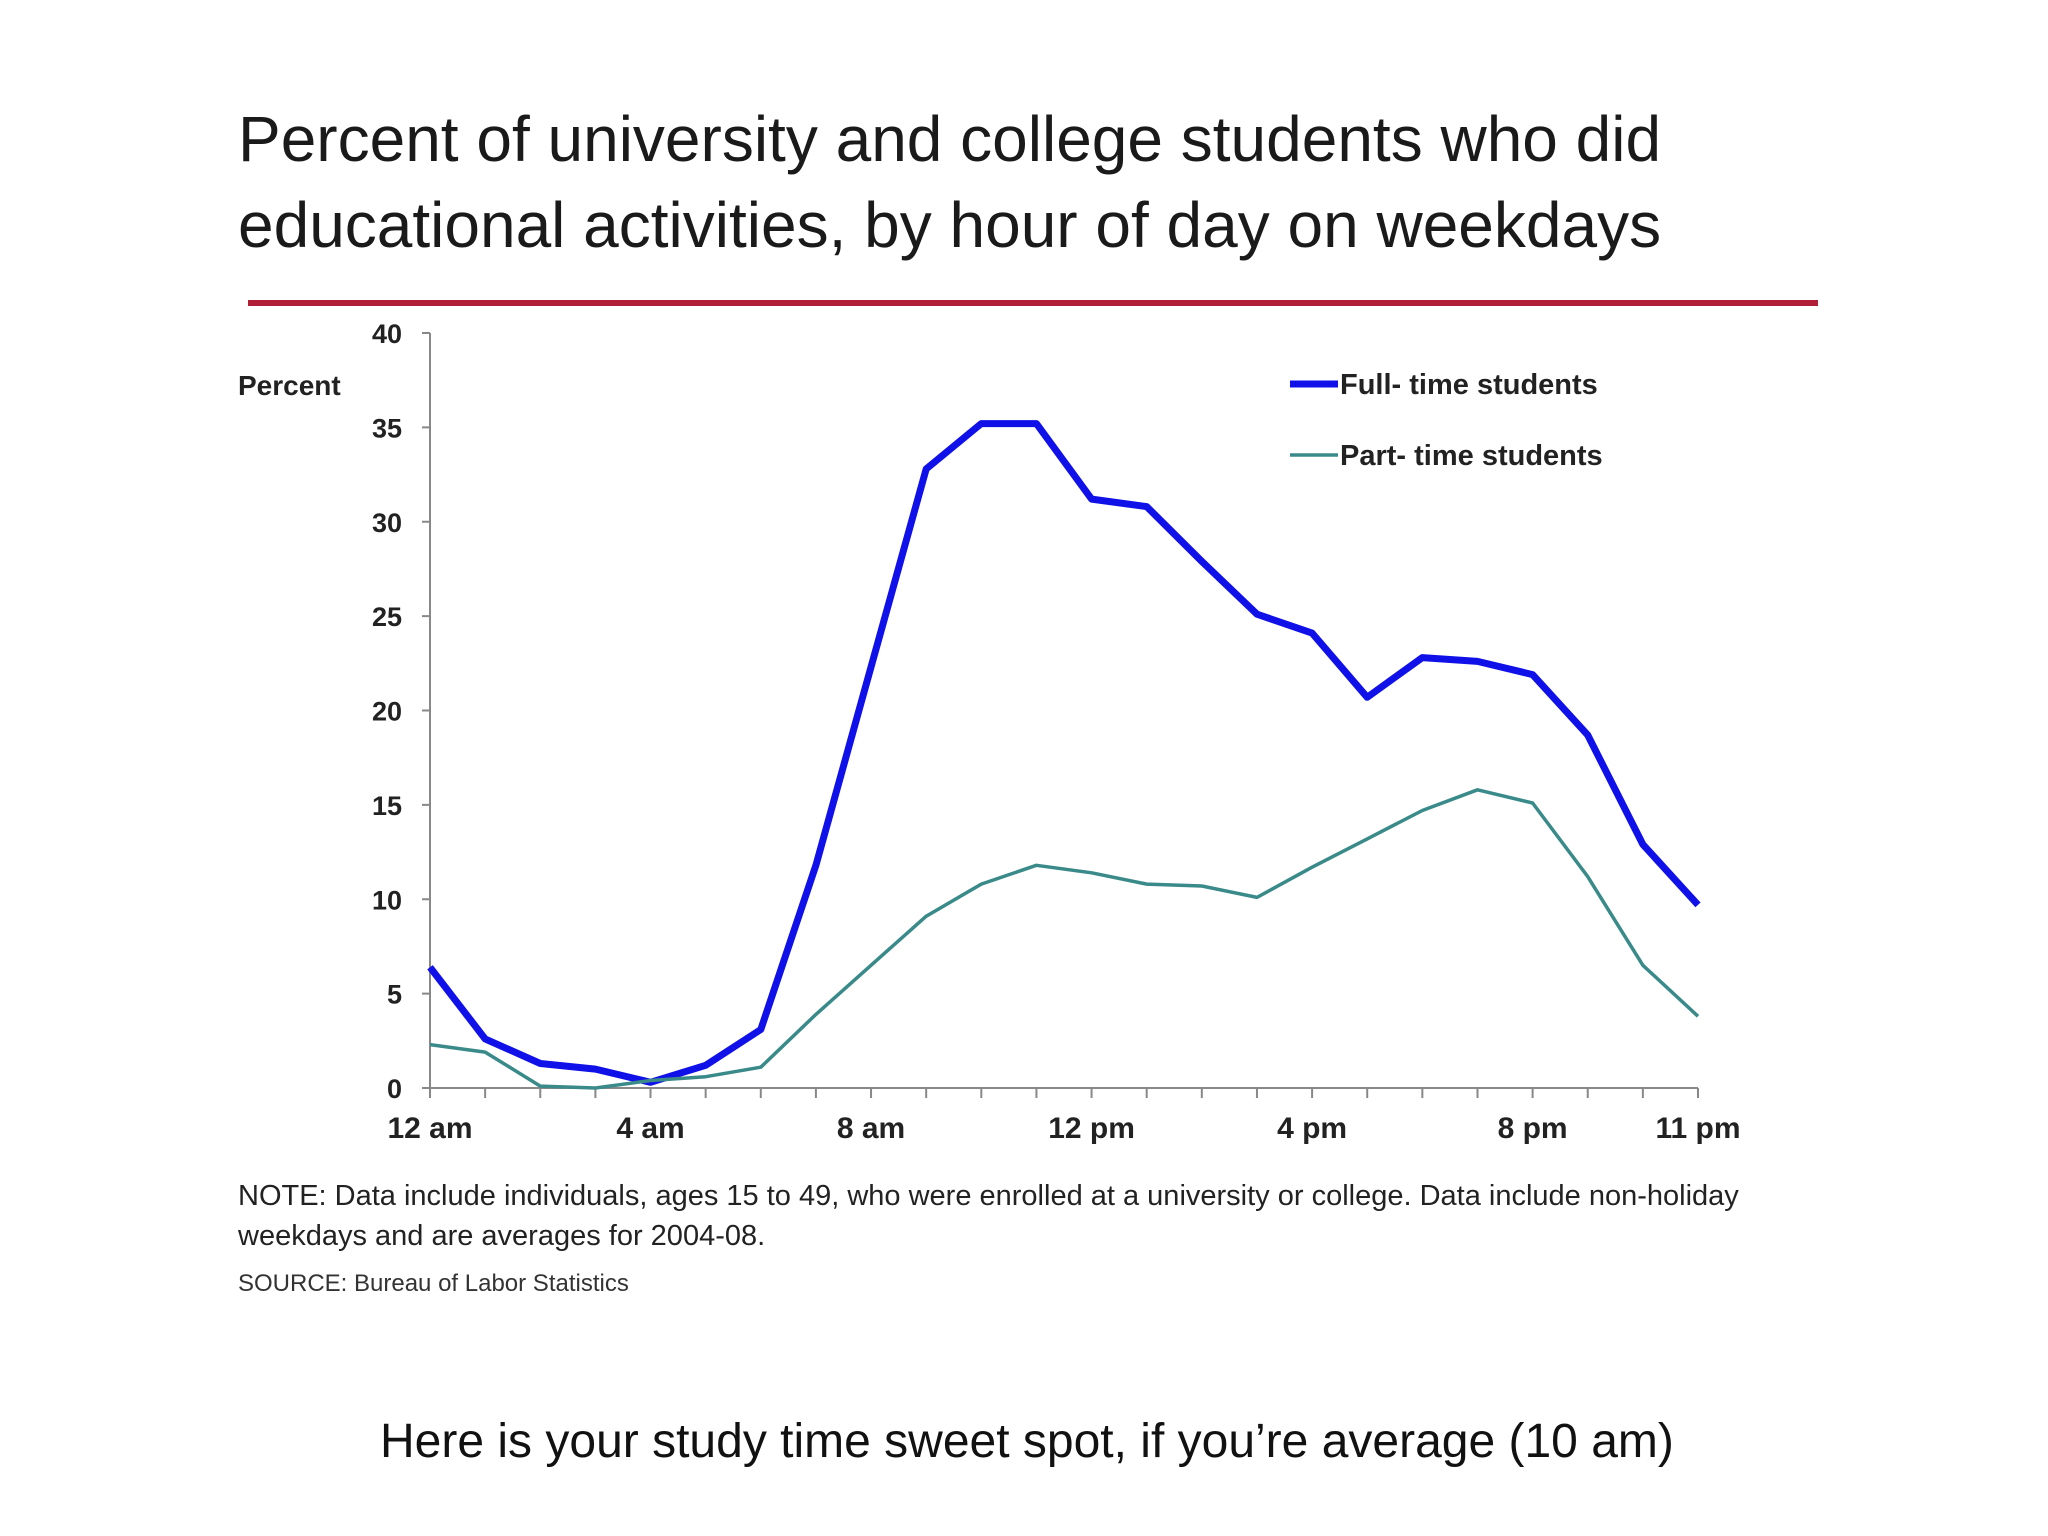 This screenshot has height=1536, width=2048. What do you see at coordinates (1064, 939) in the screenshot?
I see `series-line-part-time` at bounding box center [1064, 939].